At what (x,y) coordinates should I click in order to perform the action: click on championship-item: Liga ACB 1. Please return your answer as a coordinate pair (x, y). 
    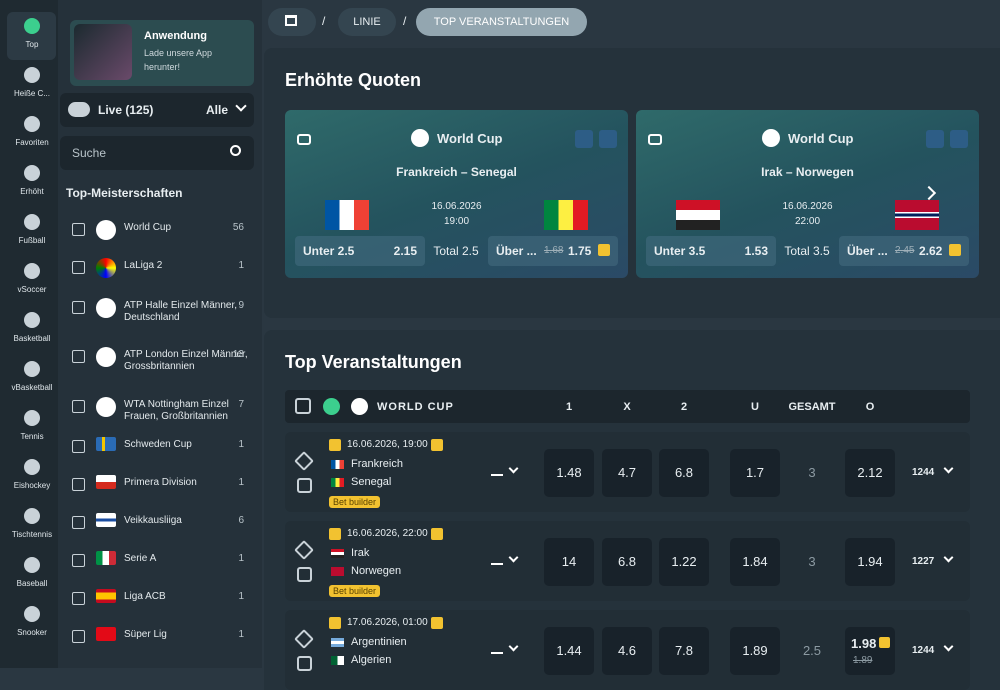
    Looking at the image, I should click on (160, 602).